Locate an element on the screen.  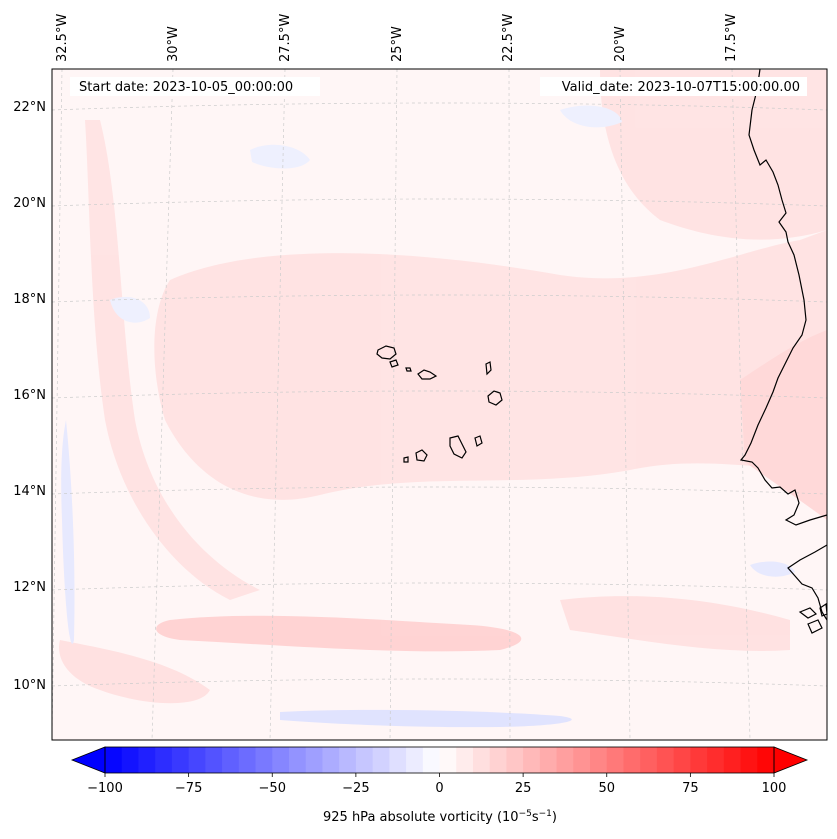
colorbar-label-mid: s is located at coordinates (535, 817).